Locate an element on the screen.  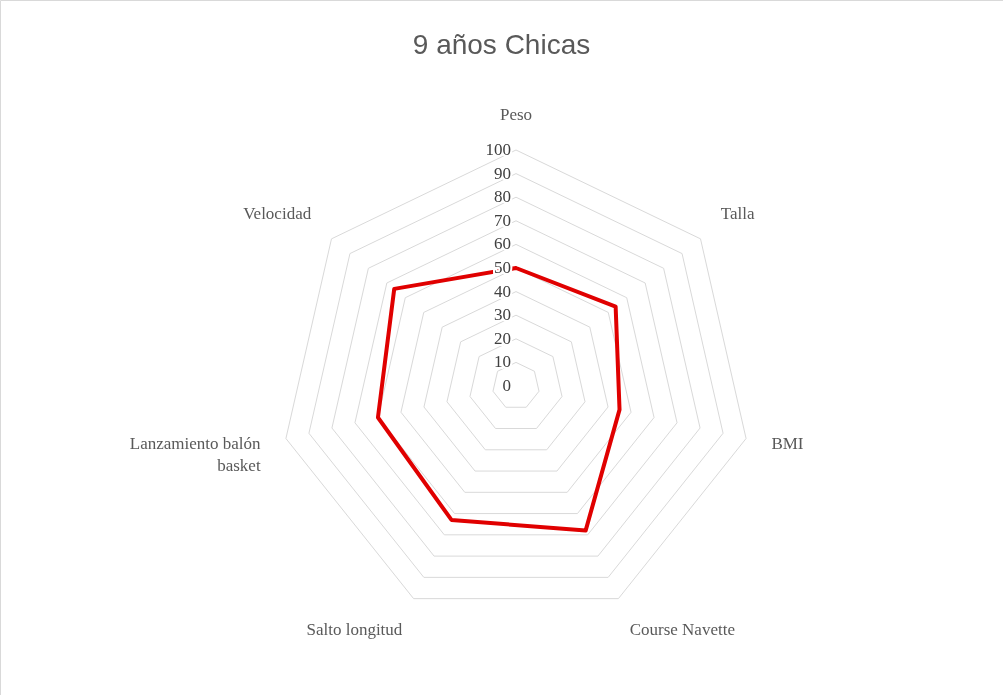
spoke-label: Course Navette is located at coordinates (682, 630).